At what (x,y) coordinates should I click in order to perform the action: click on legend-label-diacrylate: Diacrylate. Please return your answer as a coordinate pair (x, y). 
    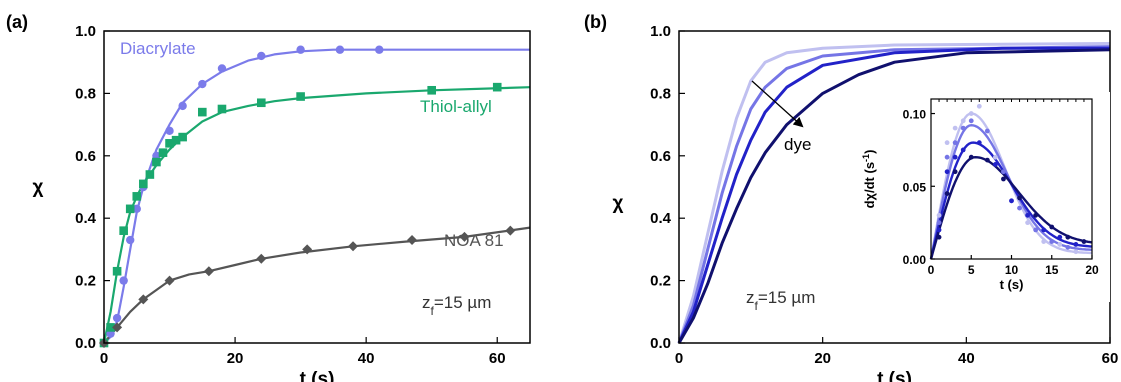
    Looking at the image, I should click on (158, 48).